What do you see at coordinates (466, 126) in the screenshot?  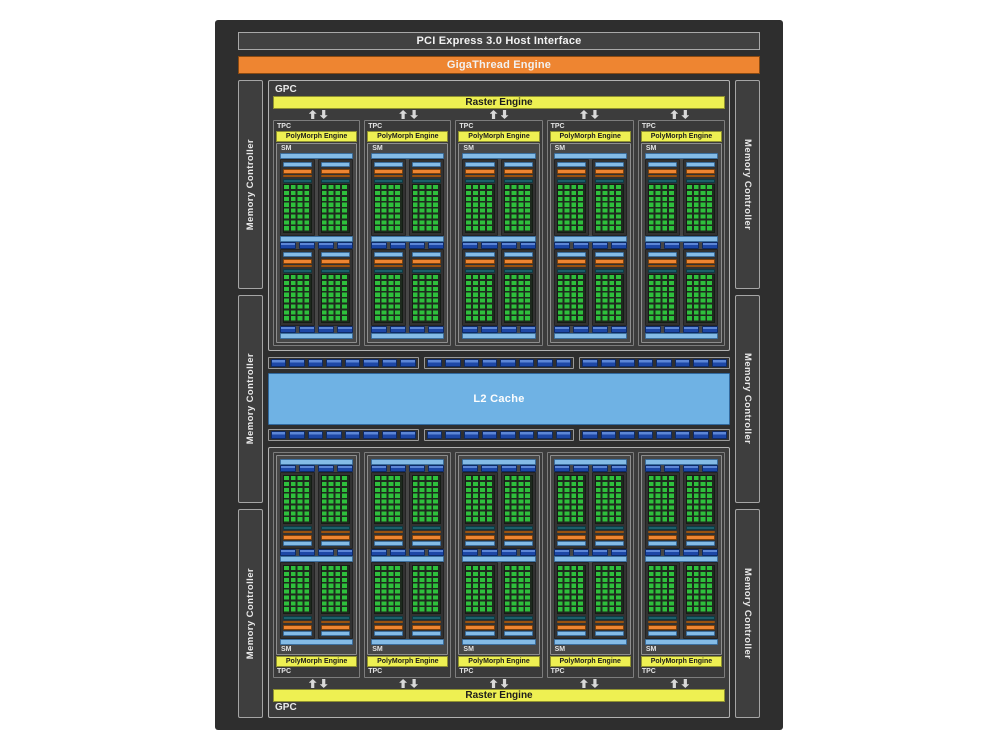 I see `tpc-label: TPC` at bounding box center [466, 126].